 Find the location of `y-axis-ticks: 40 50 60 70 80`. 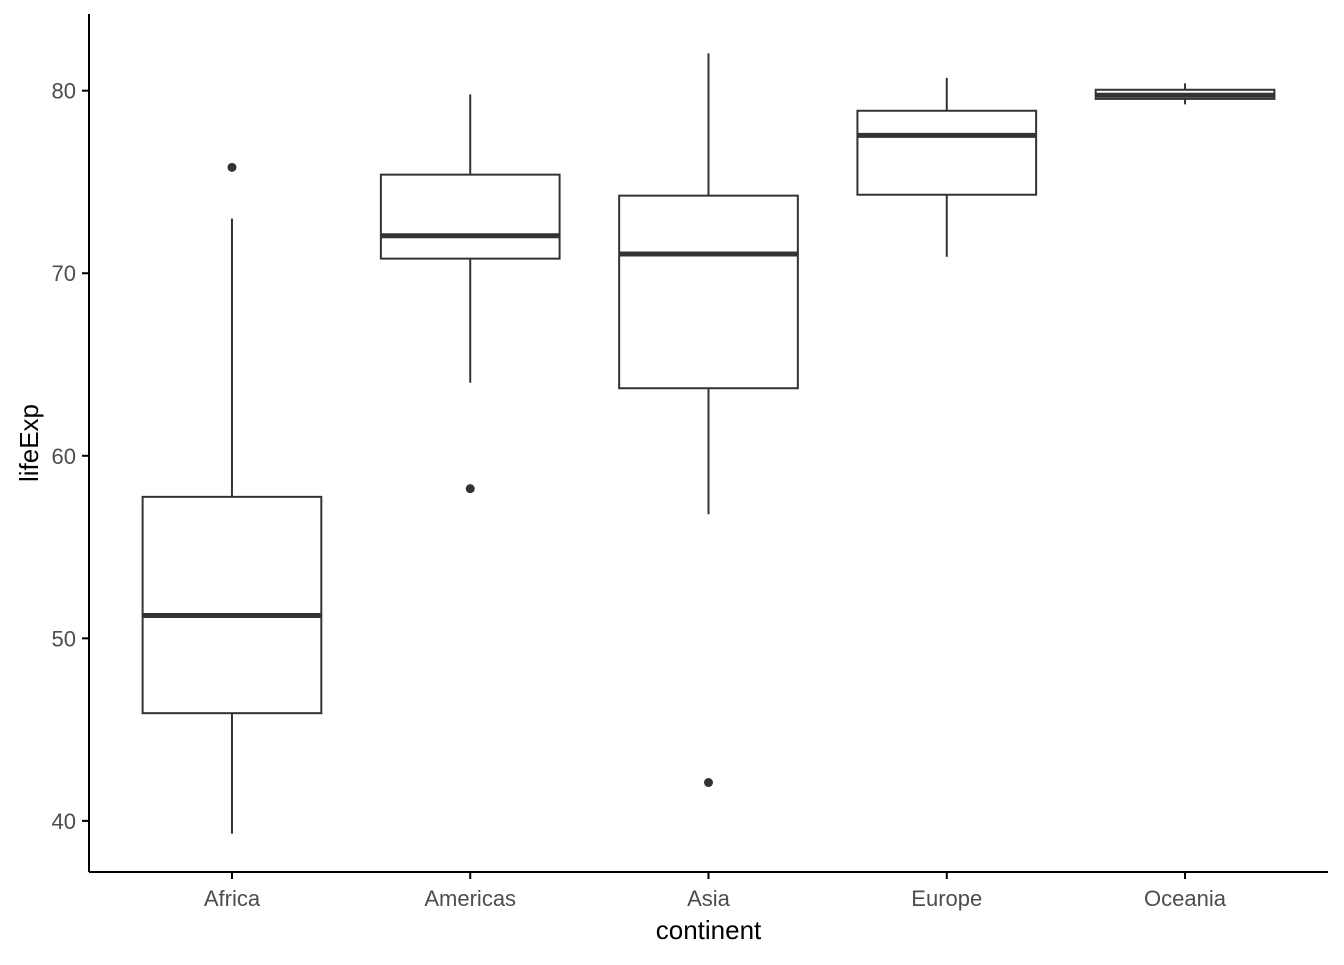

y-axis-ticks: 40 50 60 70 80 is located at coordinates (70, 456).